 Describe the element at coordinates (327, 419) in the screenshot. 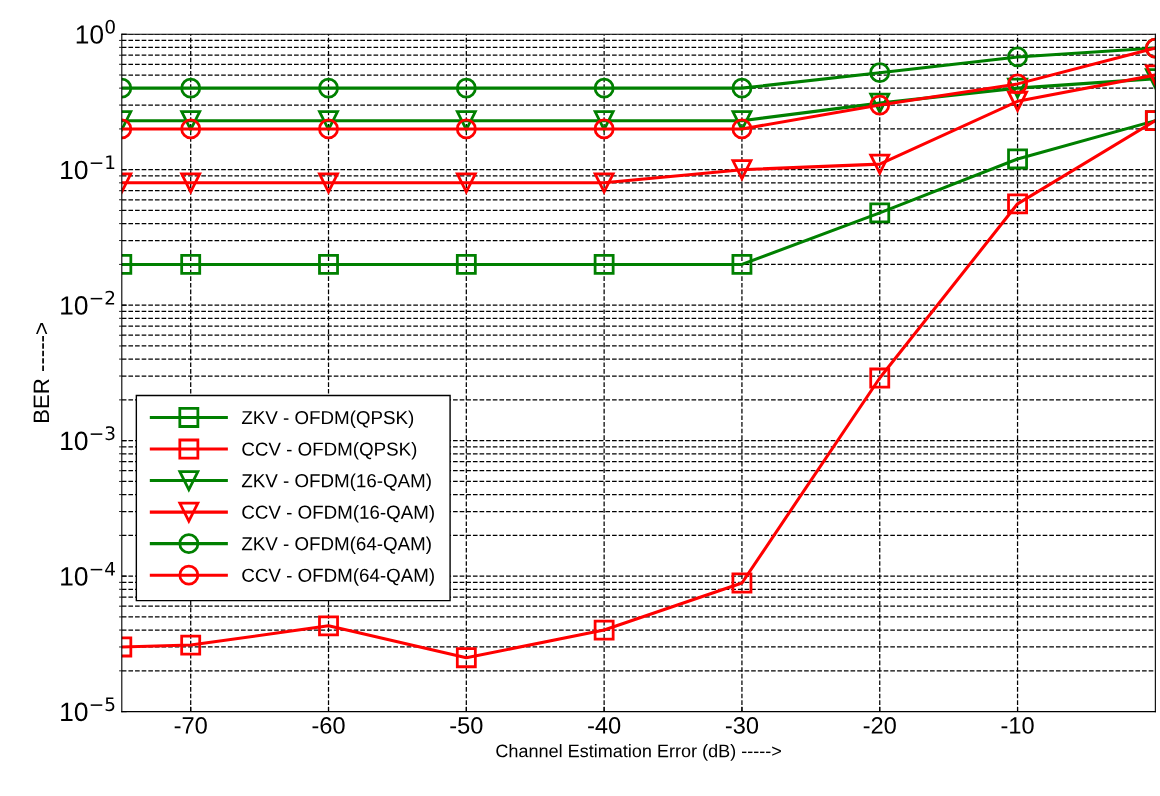

I see `legend-label: ZKV - OFDM(QPSK)` at that location.